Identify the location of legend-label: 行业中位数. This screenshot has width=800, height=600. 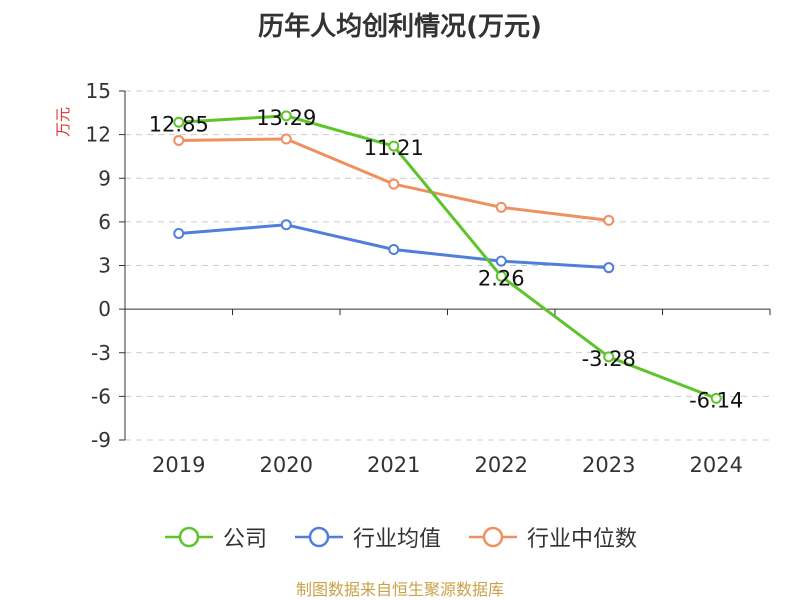
(582, 539).